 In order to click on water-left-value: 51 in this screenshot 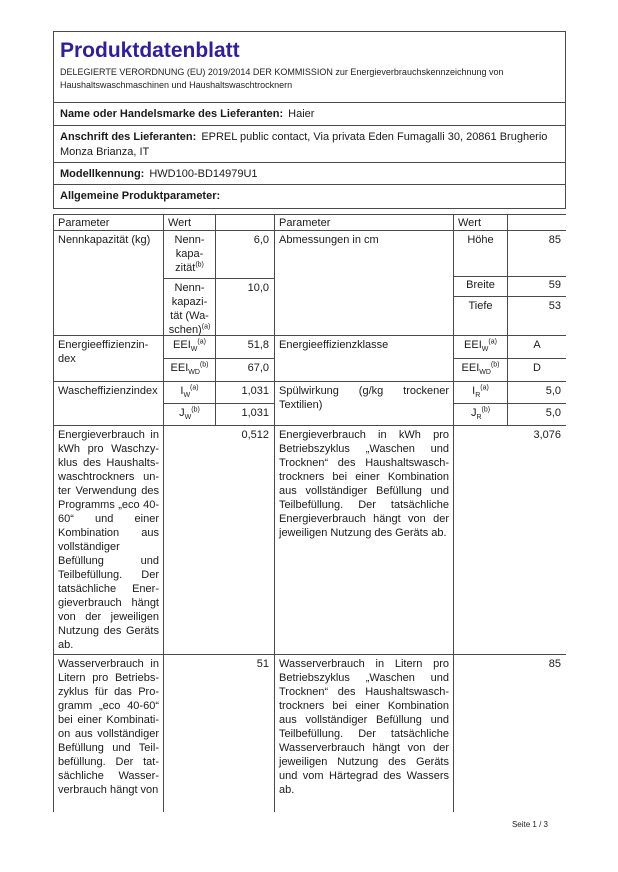, I will do `click(219, 733)`.